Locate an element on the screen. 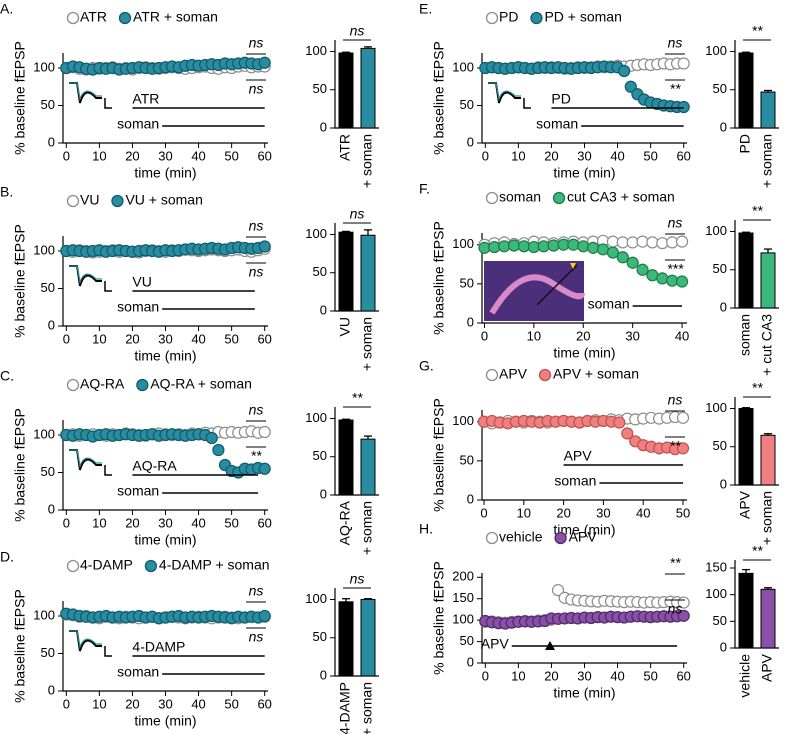  panel-label: B. is located at coordinates (6, 192).